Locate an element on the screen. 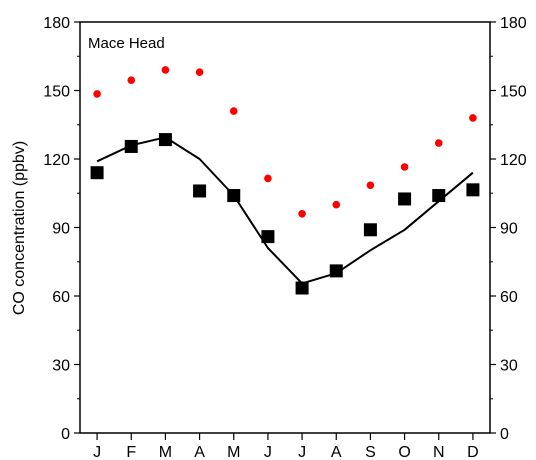 The height and width of the screenshot is (460, 536). x-tick-label-9: O is located at coordinates (404, 452).